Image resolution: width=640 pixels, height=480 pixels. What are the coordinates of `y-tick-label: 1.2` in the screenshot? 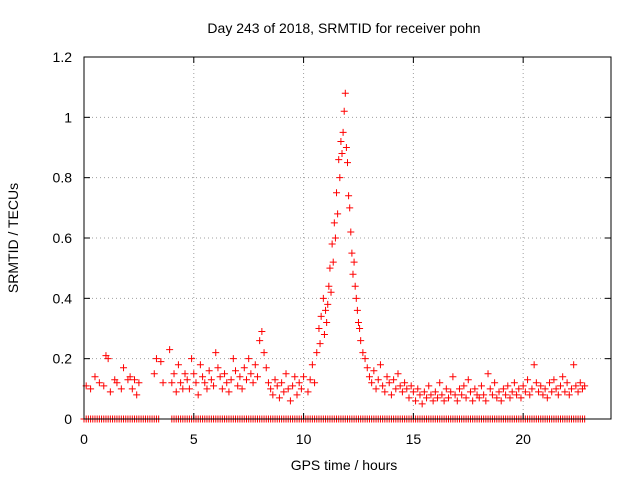 It's located at (63, 57).